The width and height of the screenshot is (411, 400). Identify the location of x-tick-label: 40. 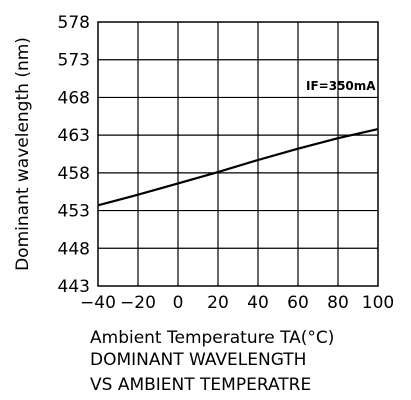
(258, 303).